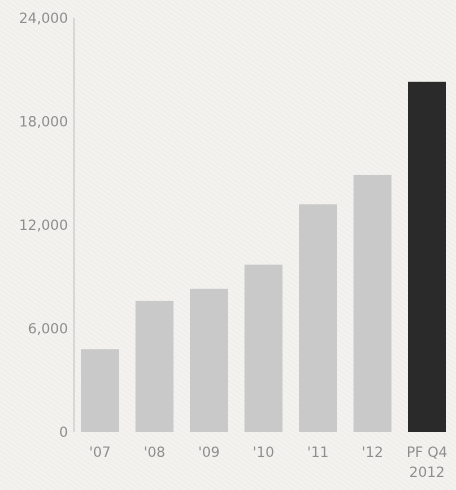  Describe the element at coordinates (427, 463) in the screenshot. I see `x-category-label: PF Q4 2012` at that location.